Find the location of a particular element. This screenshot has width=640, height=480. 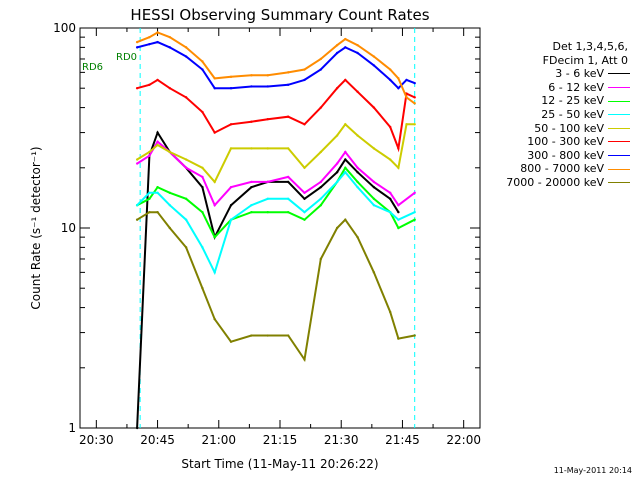

x-tick-label: 22:00 is located at coordinates (463, 440).